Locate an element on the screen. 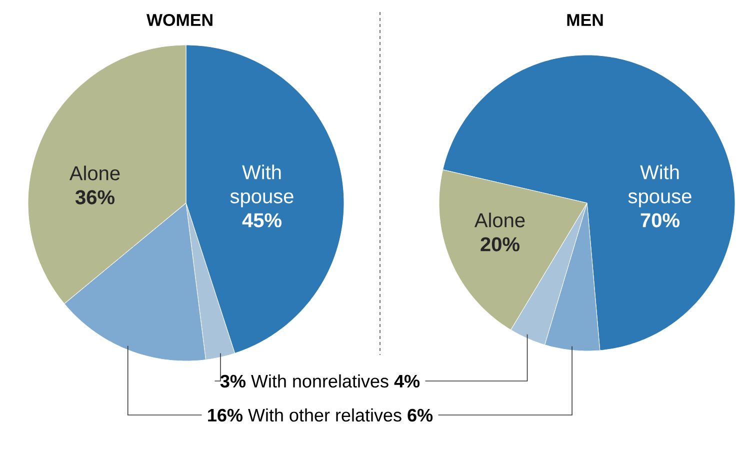 This screenshot has width=738, height=451. data-label: 6% is located at coordinates (420, 415).